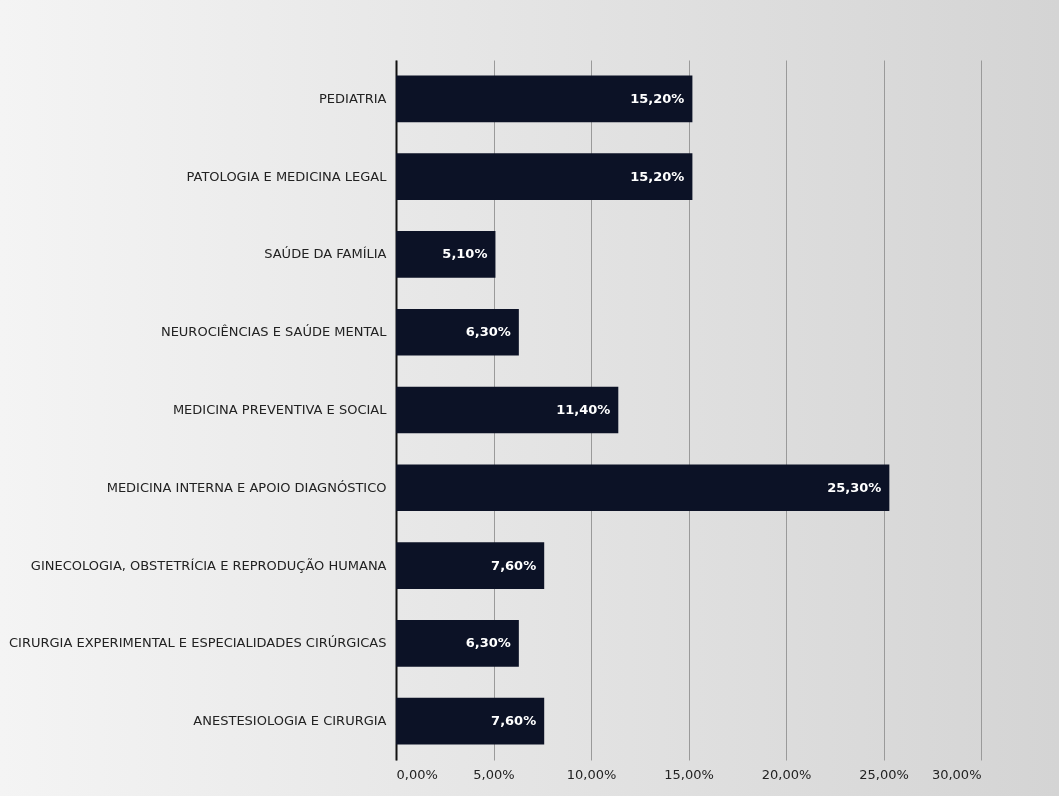 Image resolution: width=1059 pixels, height=796 pixels. Describe the element at coordinates (290, 721) in the screenshot. I see `y-tick-label: ANESTESIOLOGIA E CIRURGIA` at that location.